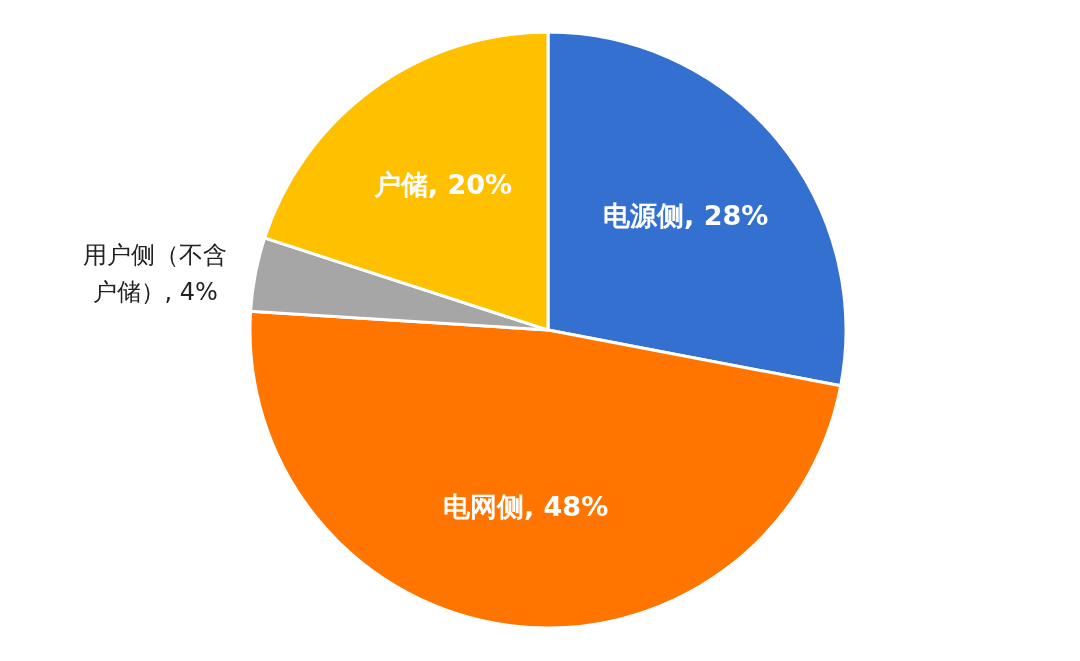 This screenshot has width=1080, height=661. What do you see at coordinates (443, 185) in the screenshot?
I see `slice-label: 户储, 20%` at bounding box center [443, 185].